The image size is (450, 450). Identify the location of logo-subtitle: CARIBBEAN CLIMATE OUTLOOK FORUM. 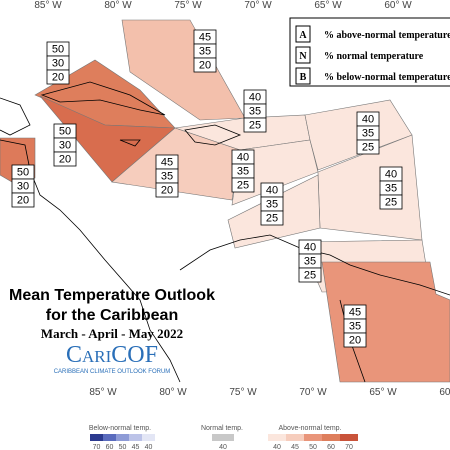
(112, 372).